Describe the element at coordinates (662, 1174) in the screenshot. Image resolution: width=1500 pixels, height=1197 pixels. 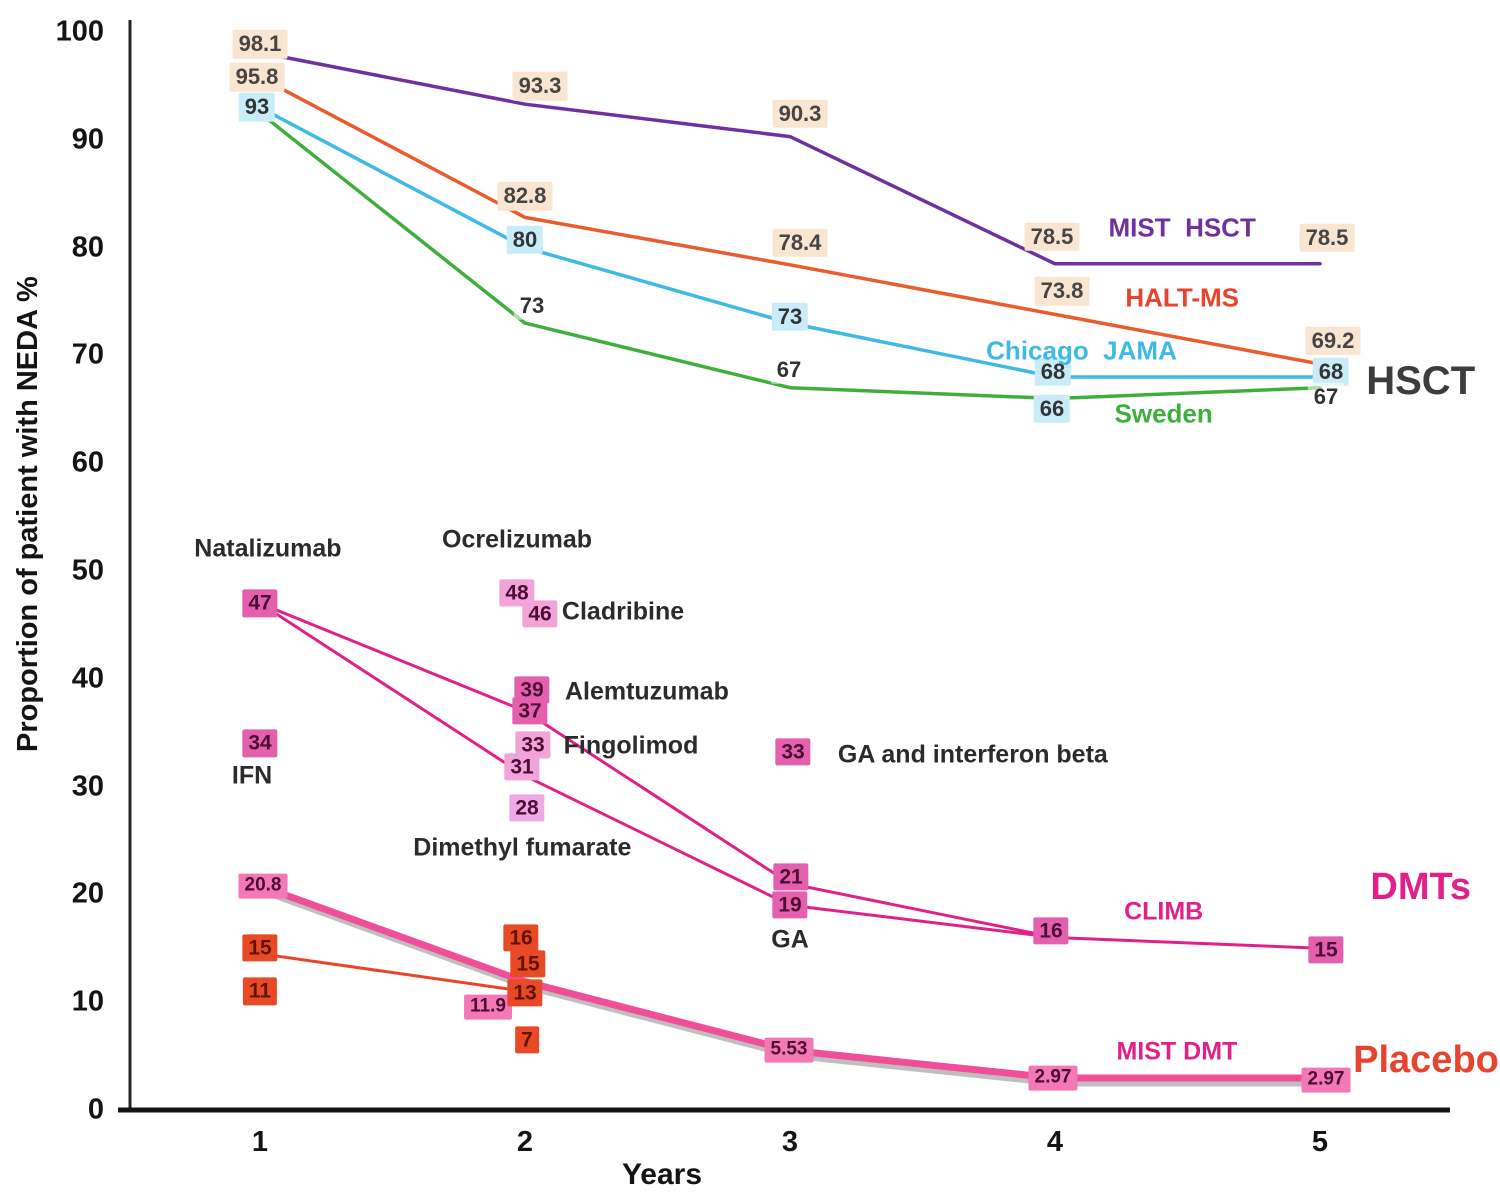
I see `x-axis-title: Years` at that location.